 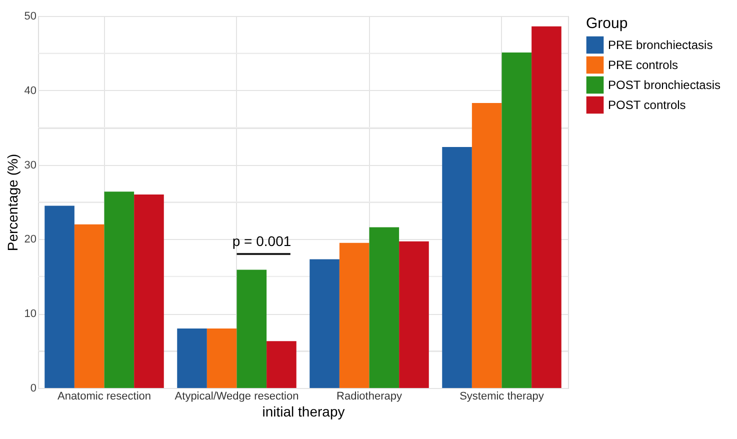 What do you see at coordinates (104, 396) in the screenshot?
I see `x-tick-label: Anatomic resection` at bounding box center [104, 396].